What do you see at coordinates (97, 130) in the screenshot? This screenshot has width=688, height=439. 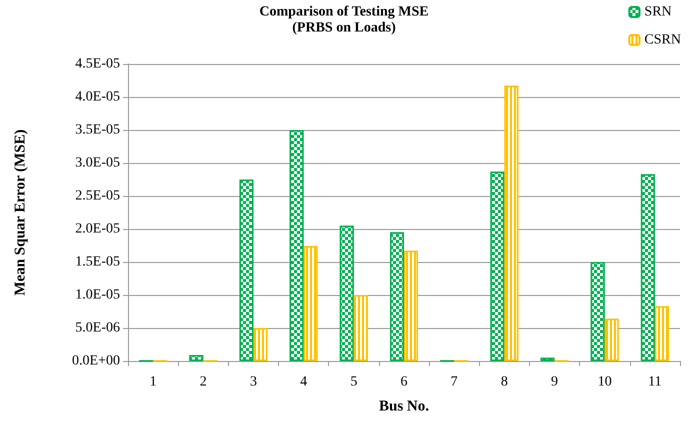 I see `y-tick-label: 3.5E-05` at bounding box center [97, 130].